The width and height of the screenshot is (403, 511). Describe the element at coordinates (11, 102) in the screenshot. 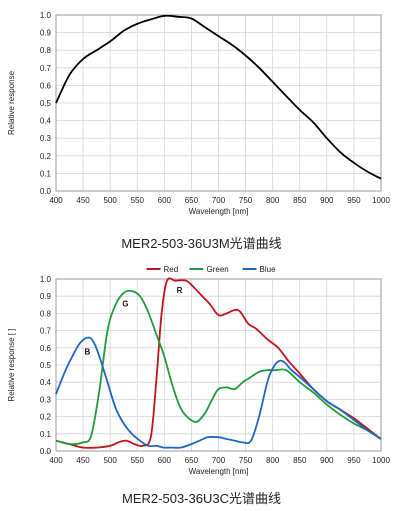

I see `y-axis-label: Relative response` at that location.